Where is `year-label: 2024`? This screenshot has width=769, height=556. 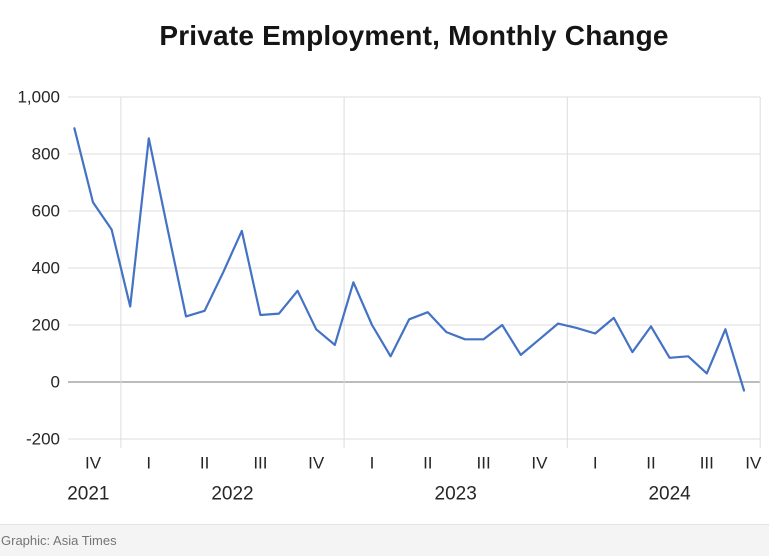 year-label: 2024 is located at coordinates (669, 494).